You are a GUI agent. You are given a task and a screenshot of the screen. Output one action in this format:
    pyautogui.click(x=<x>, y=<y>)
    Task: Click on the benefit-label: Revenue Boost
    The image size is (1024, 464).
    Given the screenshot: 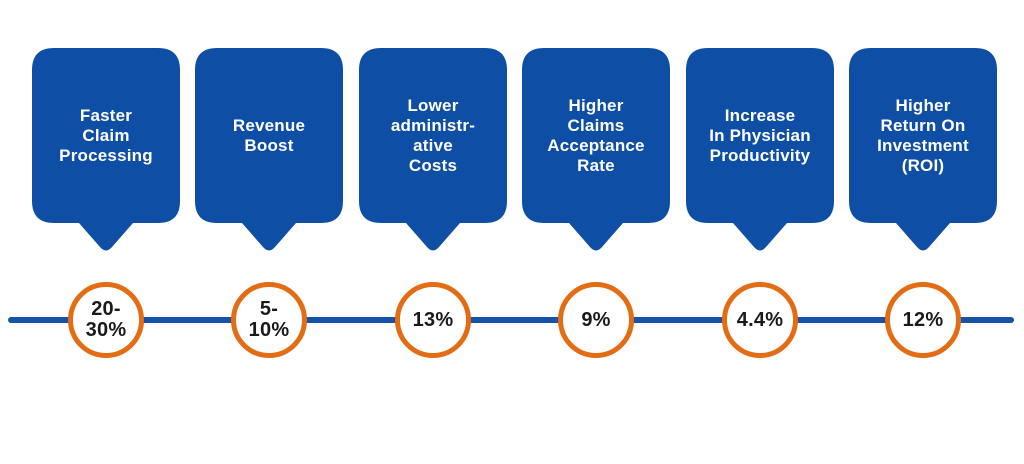 What is the action you would take?
    pyautogui.click(x=269, y=135)
    